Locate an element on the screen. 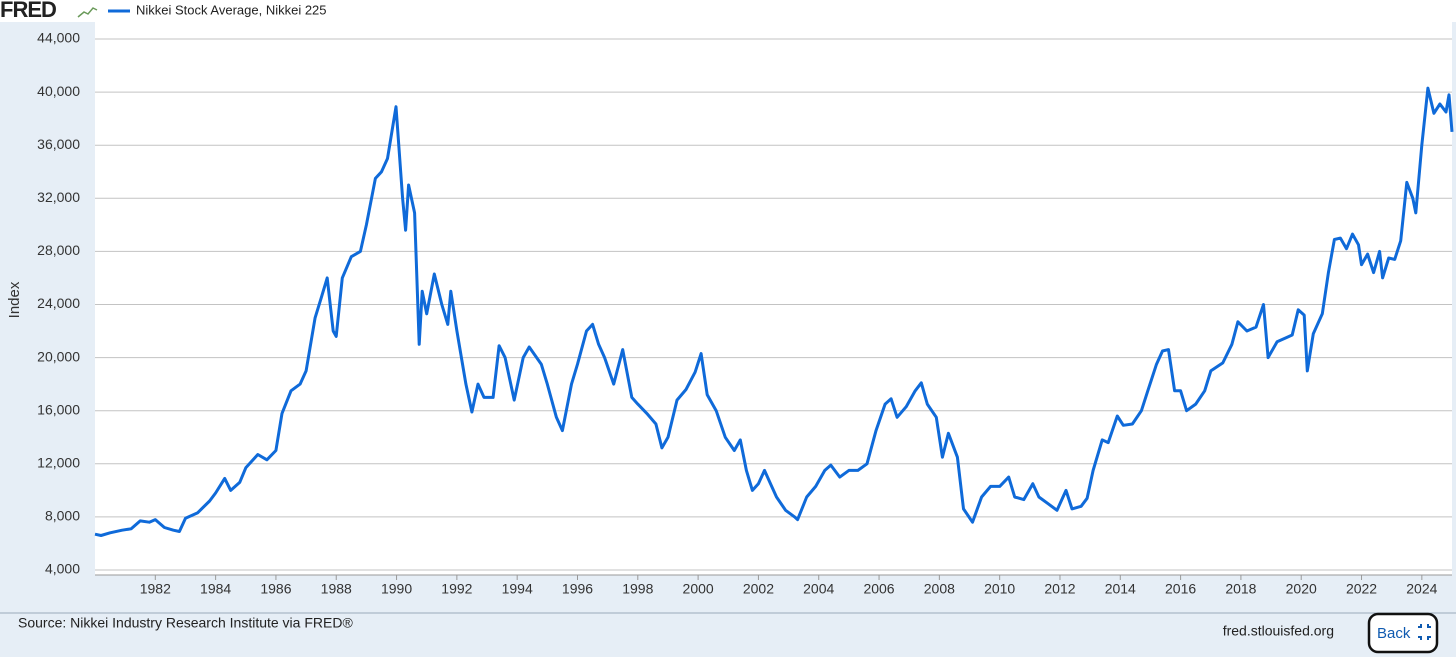  x-tick-label: 2014 is located at coordinates (1120, 589).